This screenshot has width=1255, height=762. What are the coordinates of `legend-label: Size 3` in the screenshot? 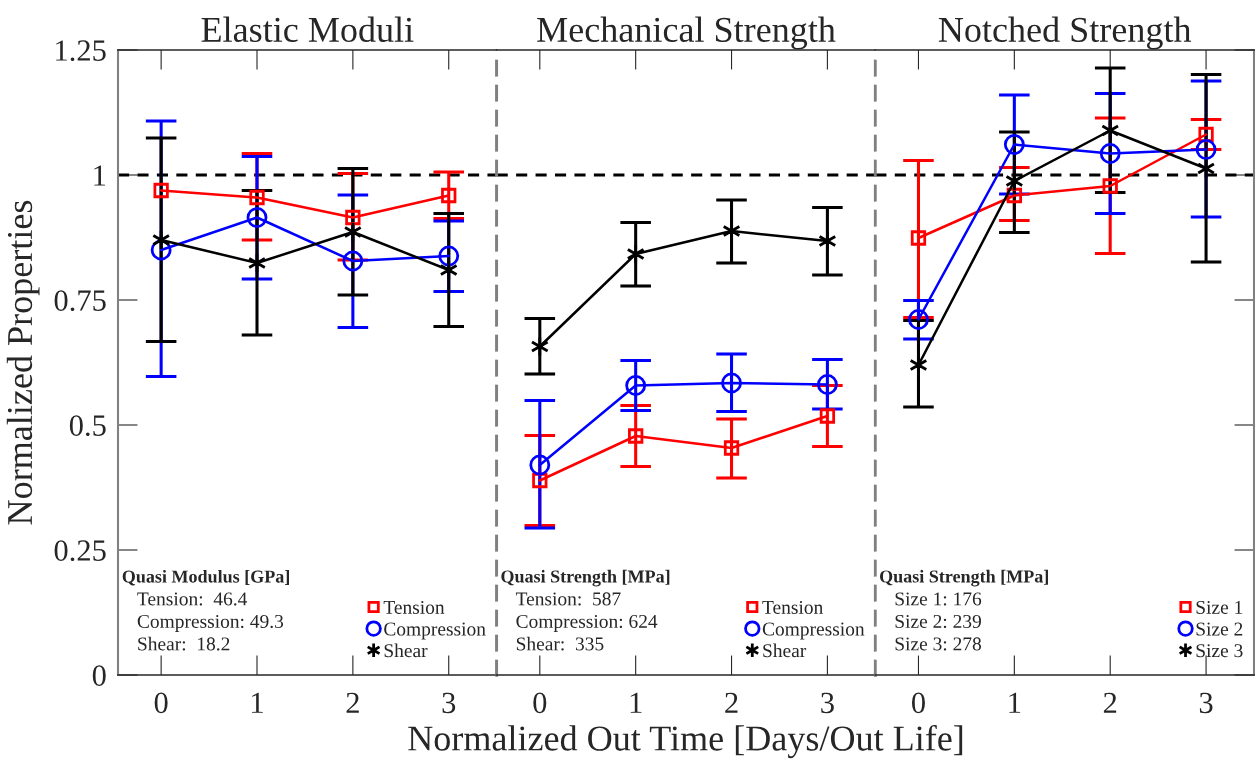 It's located at (1219, 651).